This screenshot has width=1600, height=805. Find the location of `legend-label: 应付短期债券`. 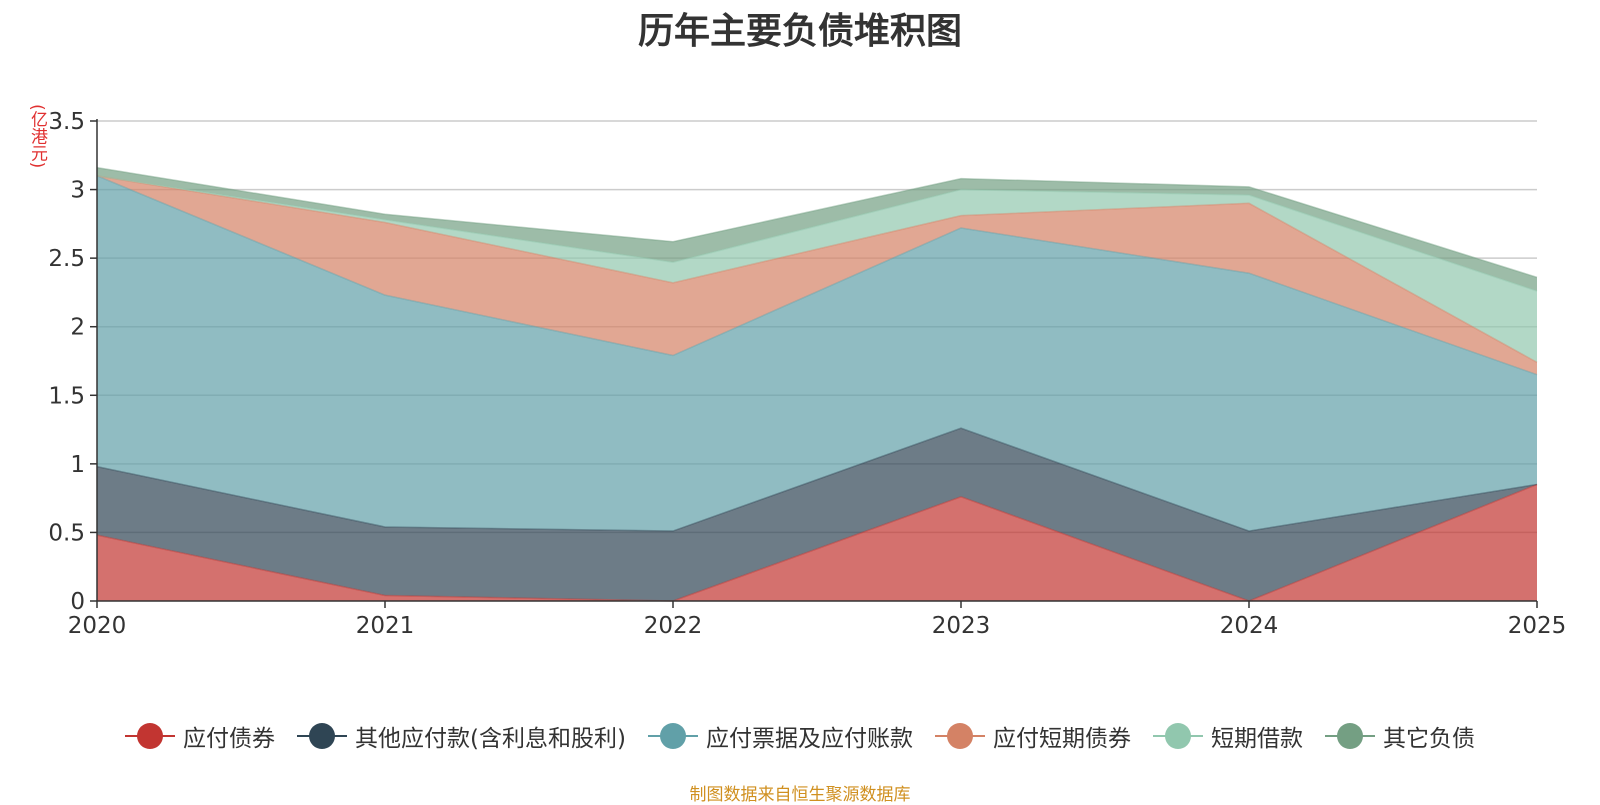

legend-label: 应付短期债券 is located at coordinates (1061, 739).